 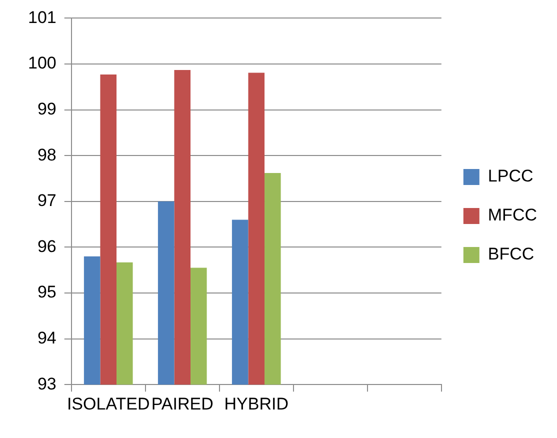 What do you see at coordinates (256, 404) in the screenshot?
I see `x-tick-label: HYBRID` at bounding box center [256, 404].